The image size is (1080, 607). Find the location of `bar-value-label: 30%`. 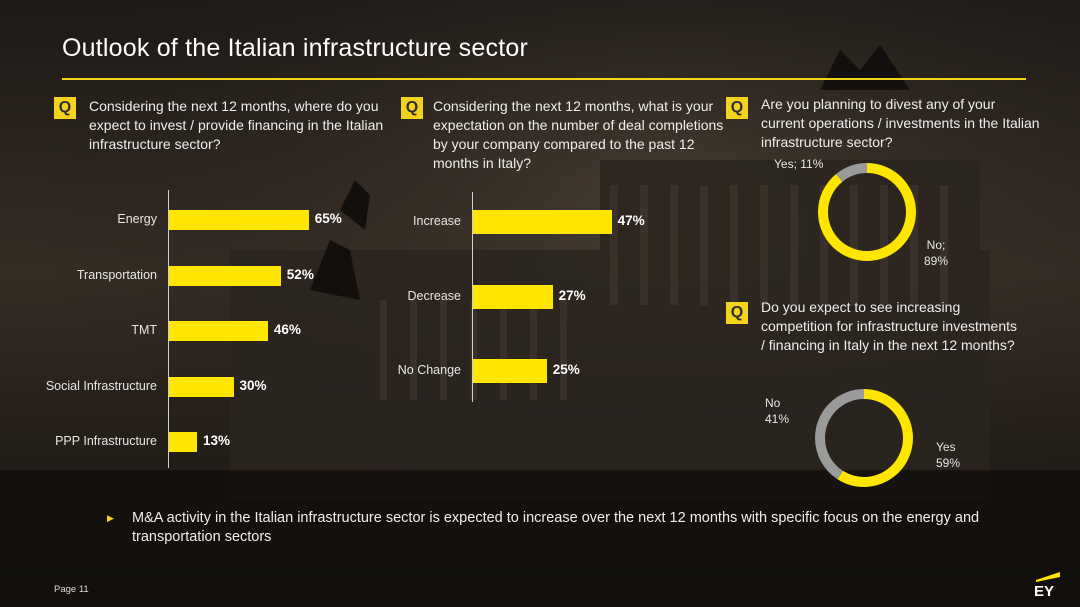

bar-value-label: 30% is located at coordinates (253, 385).